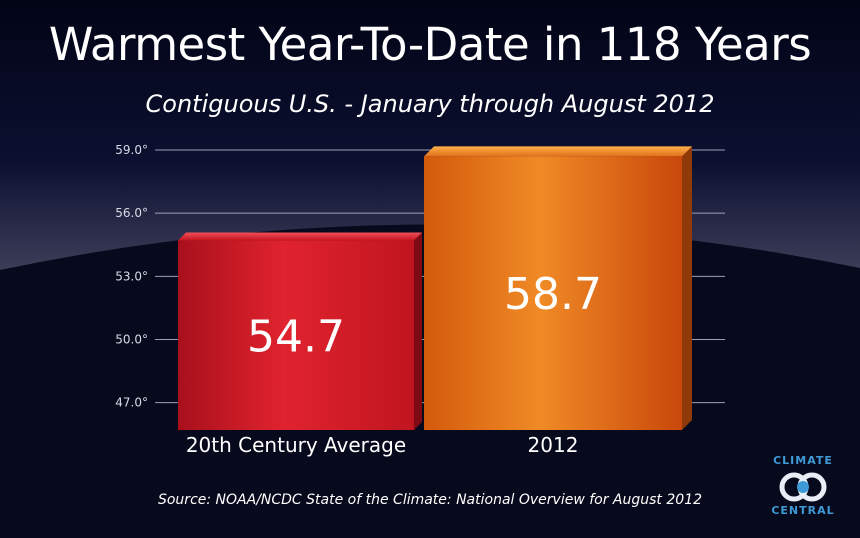  Describe the element at coordinates (131, 403) in the screenshot. I see `y-tick-label: 47.0°` at that location.